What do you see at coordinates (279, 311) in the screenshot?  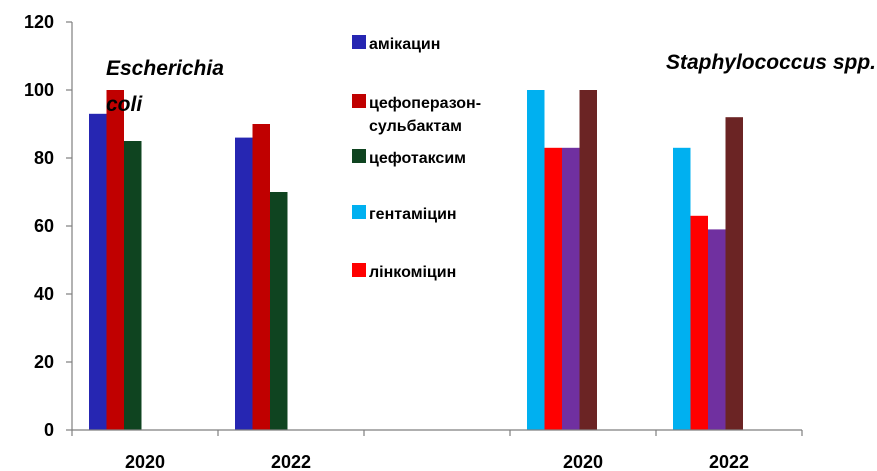 I see `bar-цефотаксим-cat-2` at bounding box center [279, 311].